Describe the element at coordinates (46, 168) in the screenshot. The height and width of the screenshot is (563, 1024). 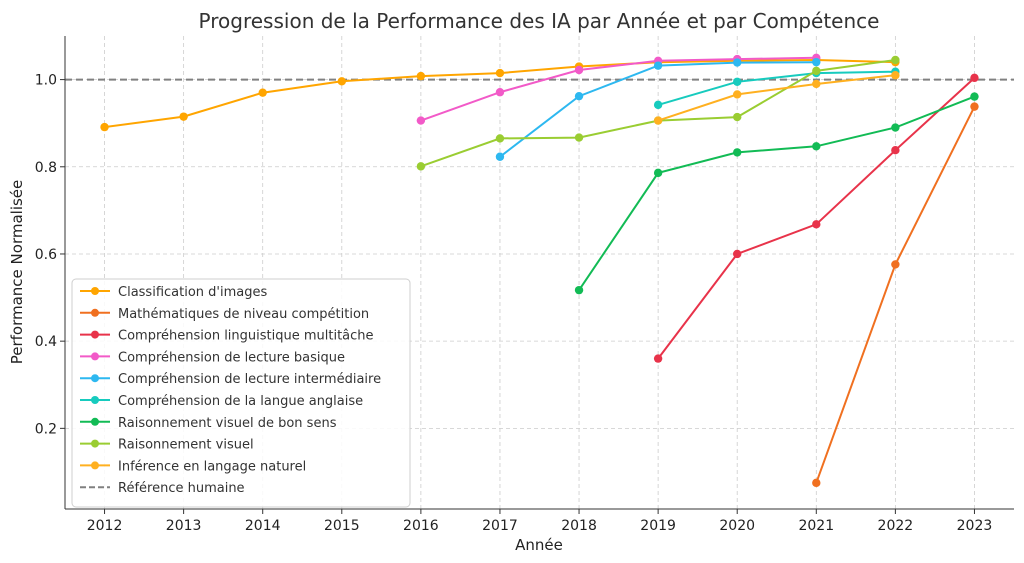
I see `y-tick-label: 0.8` at that location.